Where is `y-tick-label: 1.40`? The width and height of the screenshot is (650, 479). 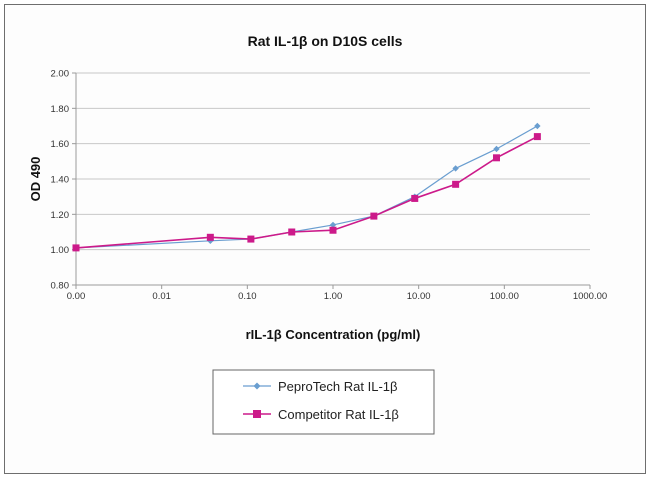
y-tick-label: 1.40 is located at coordinates (60, 180).